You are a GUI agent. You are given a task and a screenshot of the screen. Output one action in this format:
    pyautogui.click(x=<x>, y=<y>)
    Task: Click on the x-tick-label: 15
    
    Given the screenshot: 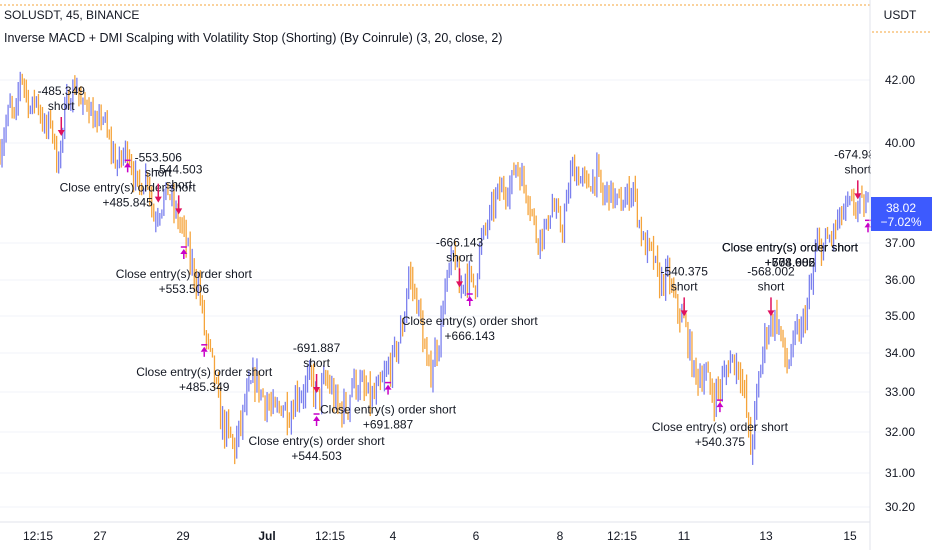 What is the action you would take?
    pyautogui.click(x=850, y=536)
    